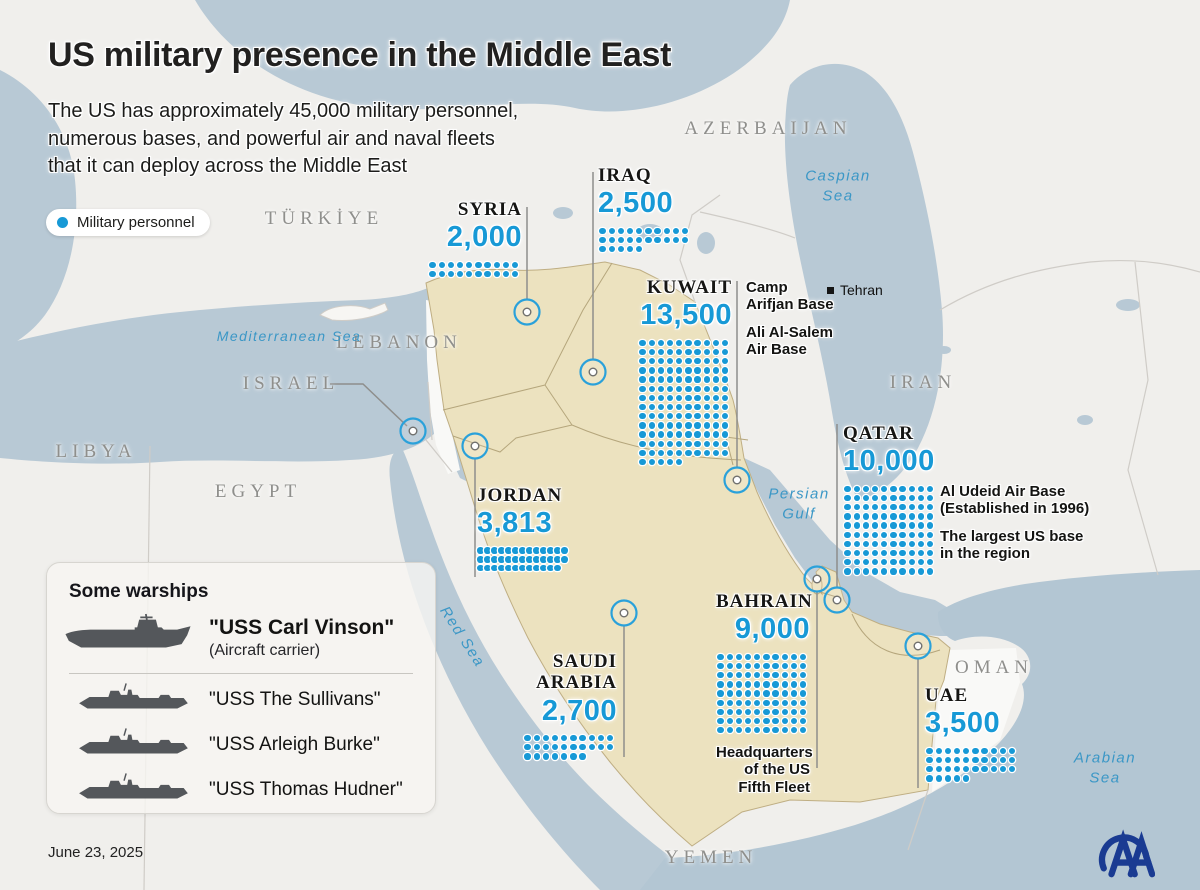 The width and height of the screenshot is (1200, 890). I want to click on stat-qatar: QATAR 10,000, so click(890, 499).